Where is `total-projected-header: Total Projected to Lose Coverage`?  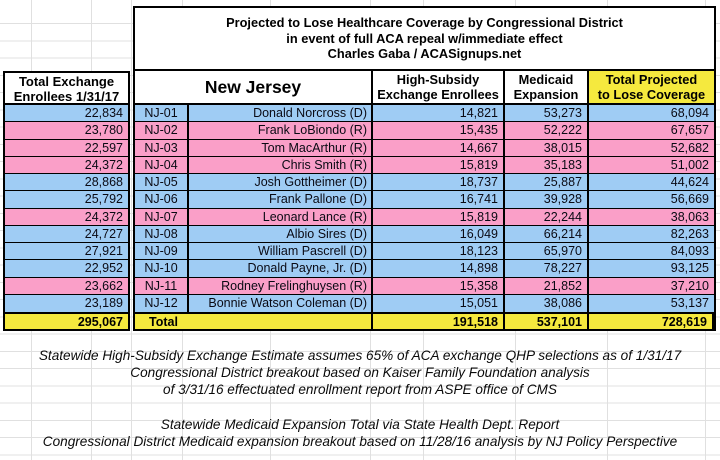 total-projected-header: Total Projected to Lose Coverage is located at coordinates (651, 87).